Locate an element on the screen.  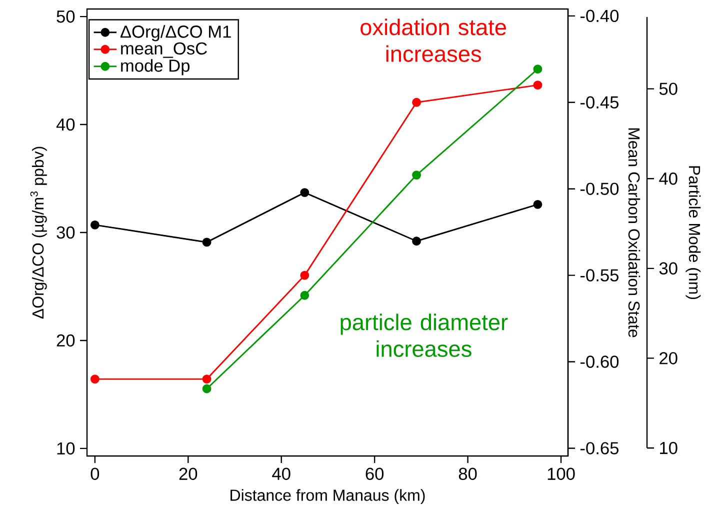
y3-tick-label: 50 is located at coordinates (668, 88).